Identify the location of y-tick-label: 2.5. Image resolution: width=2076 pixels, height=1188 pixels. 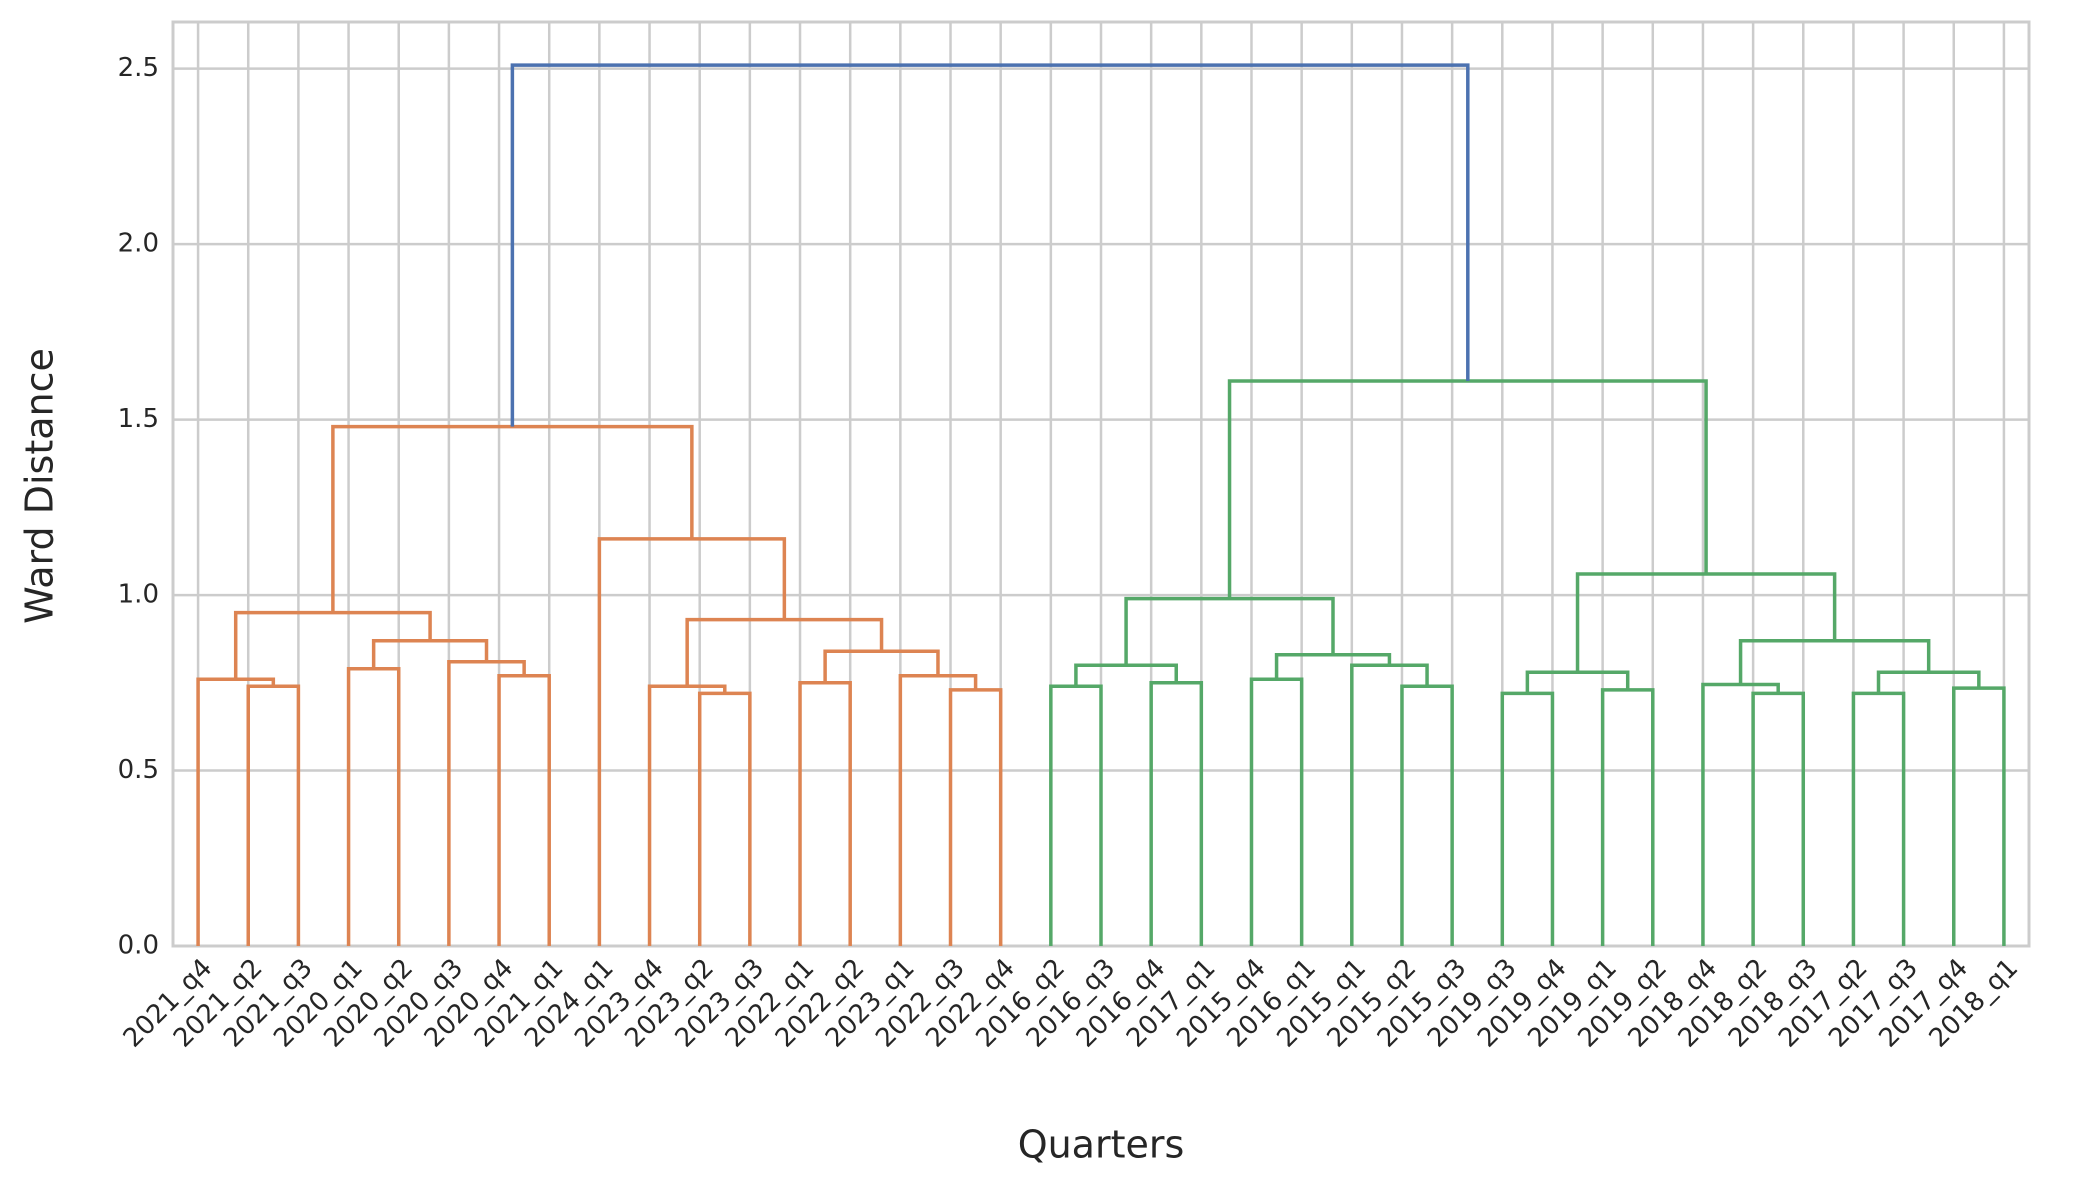
(138, 68).